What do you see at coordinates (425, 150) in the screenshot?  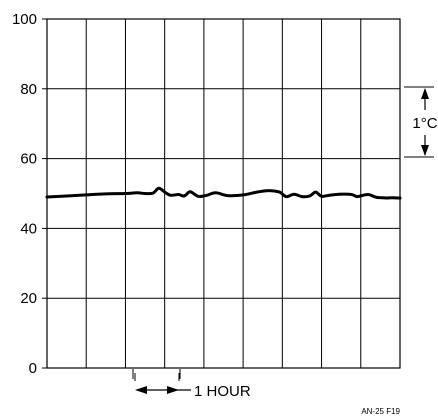 I see `scale-arrowhead-down` at bounding box center [425, 150].